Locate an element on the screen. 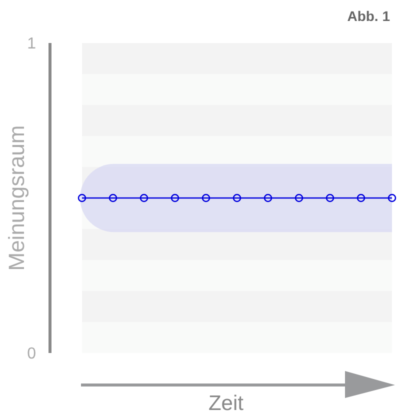 The width and height of the screenshot is (402, 414). y-axis-title: Meinungsraum is located at coordinates (16, 198).